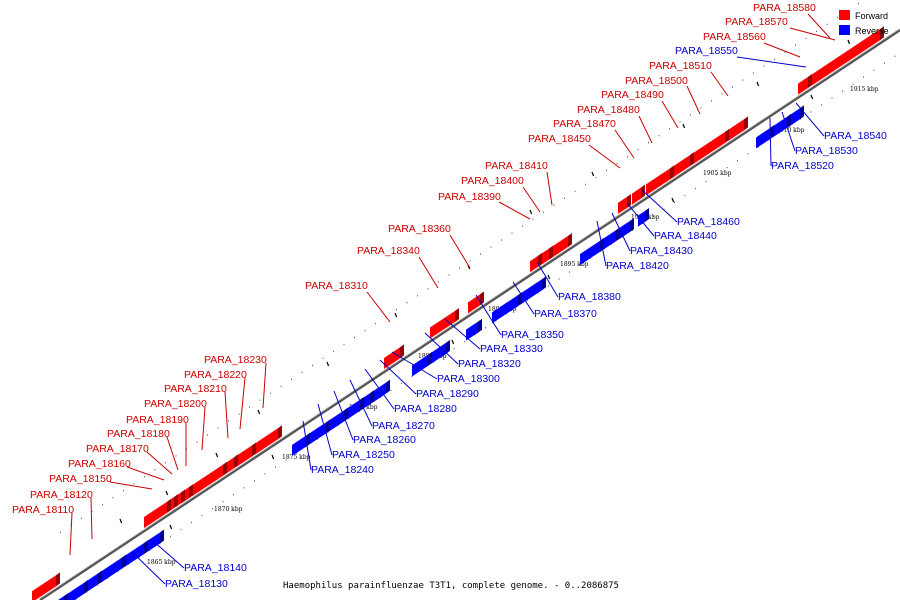 The height and width of the screenshot is (605, 900). What do you see at coordinates (756, 22) in the screenshot?
I see `gene-label-para-18570: PARA_18570` at bounding box center [756, 22].